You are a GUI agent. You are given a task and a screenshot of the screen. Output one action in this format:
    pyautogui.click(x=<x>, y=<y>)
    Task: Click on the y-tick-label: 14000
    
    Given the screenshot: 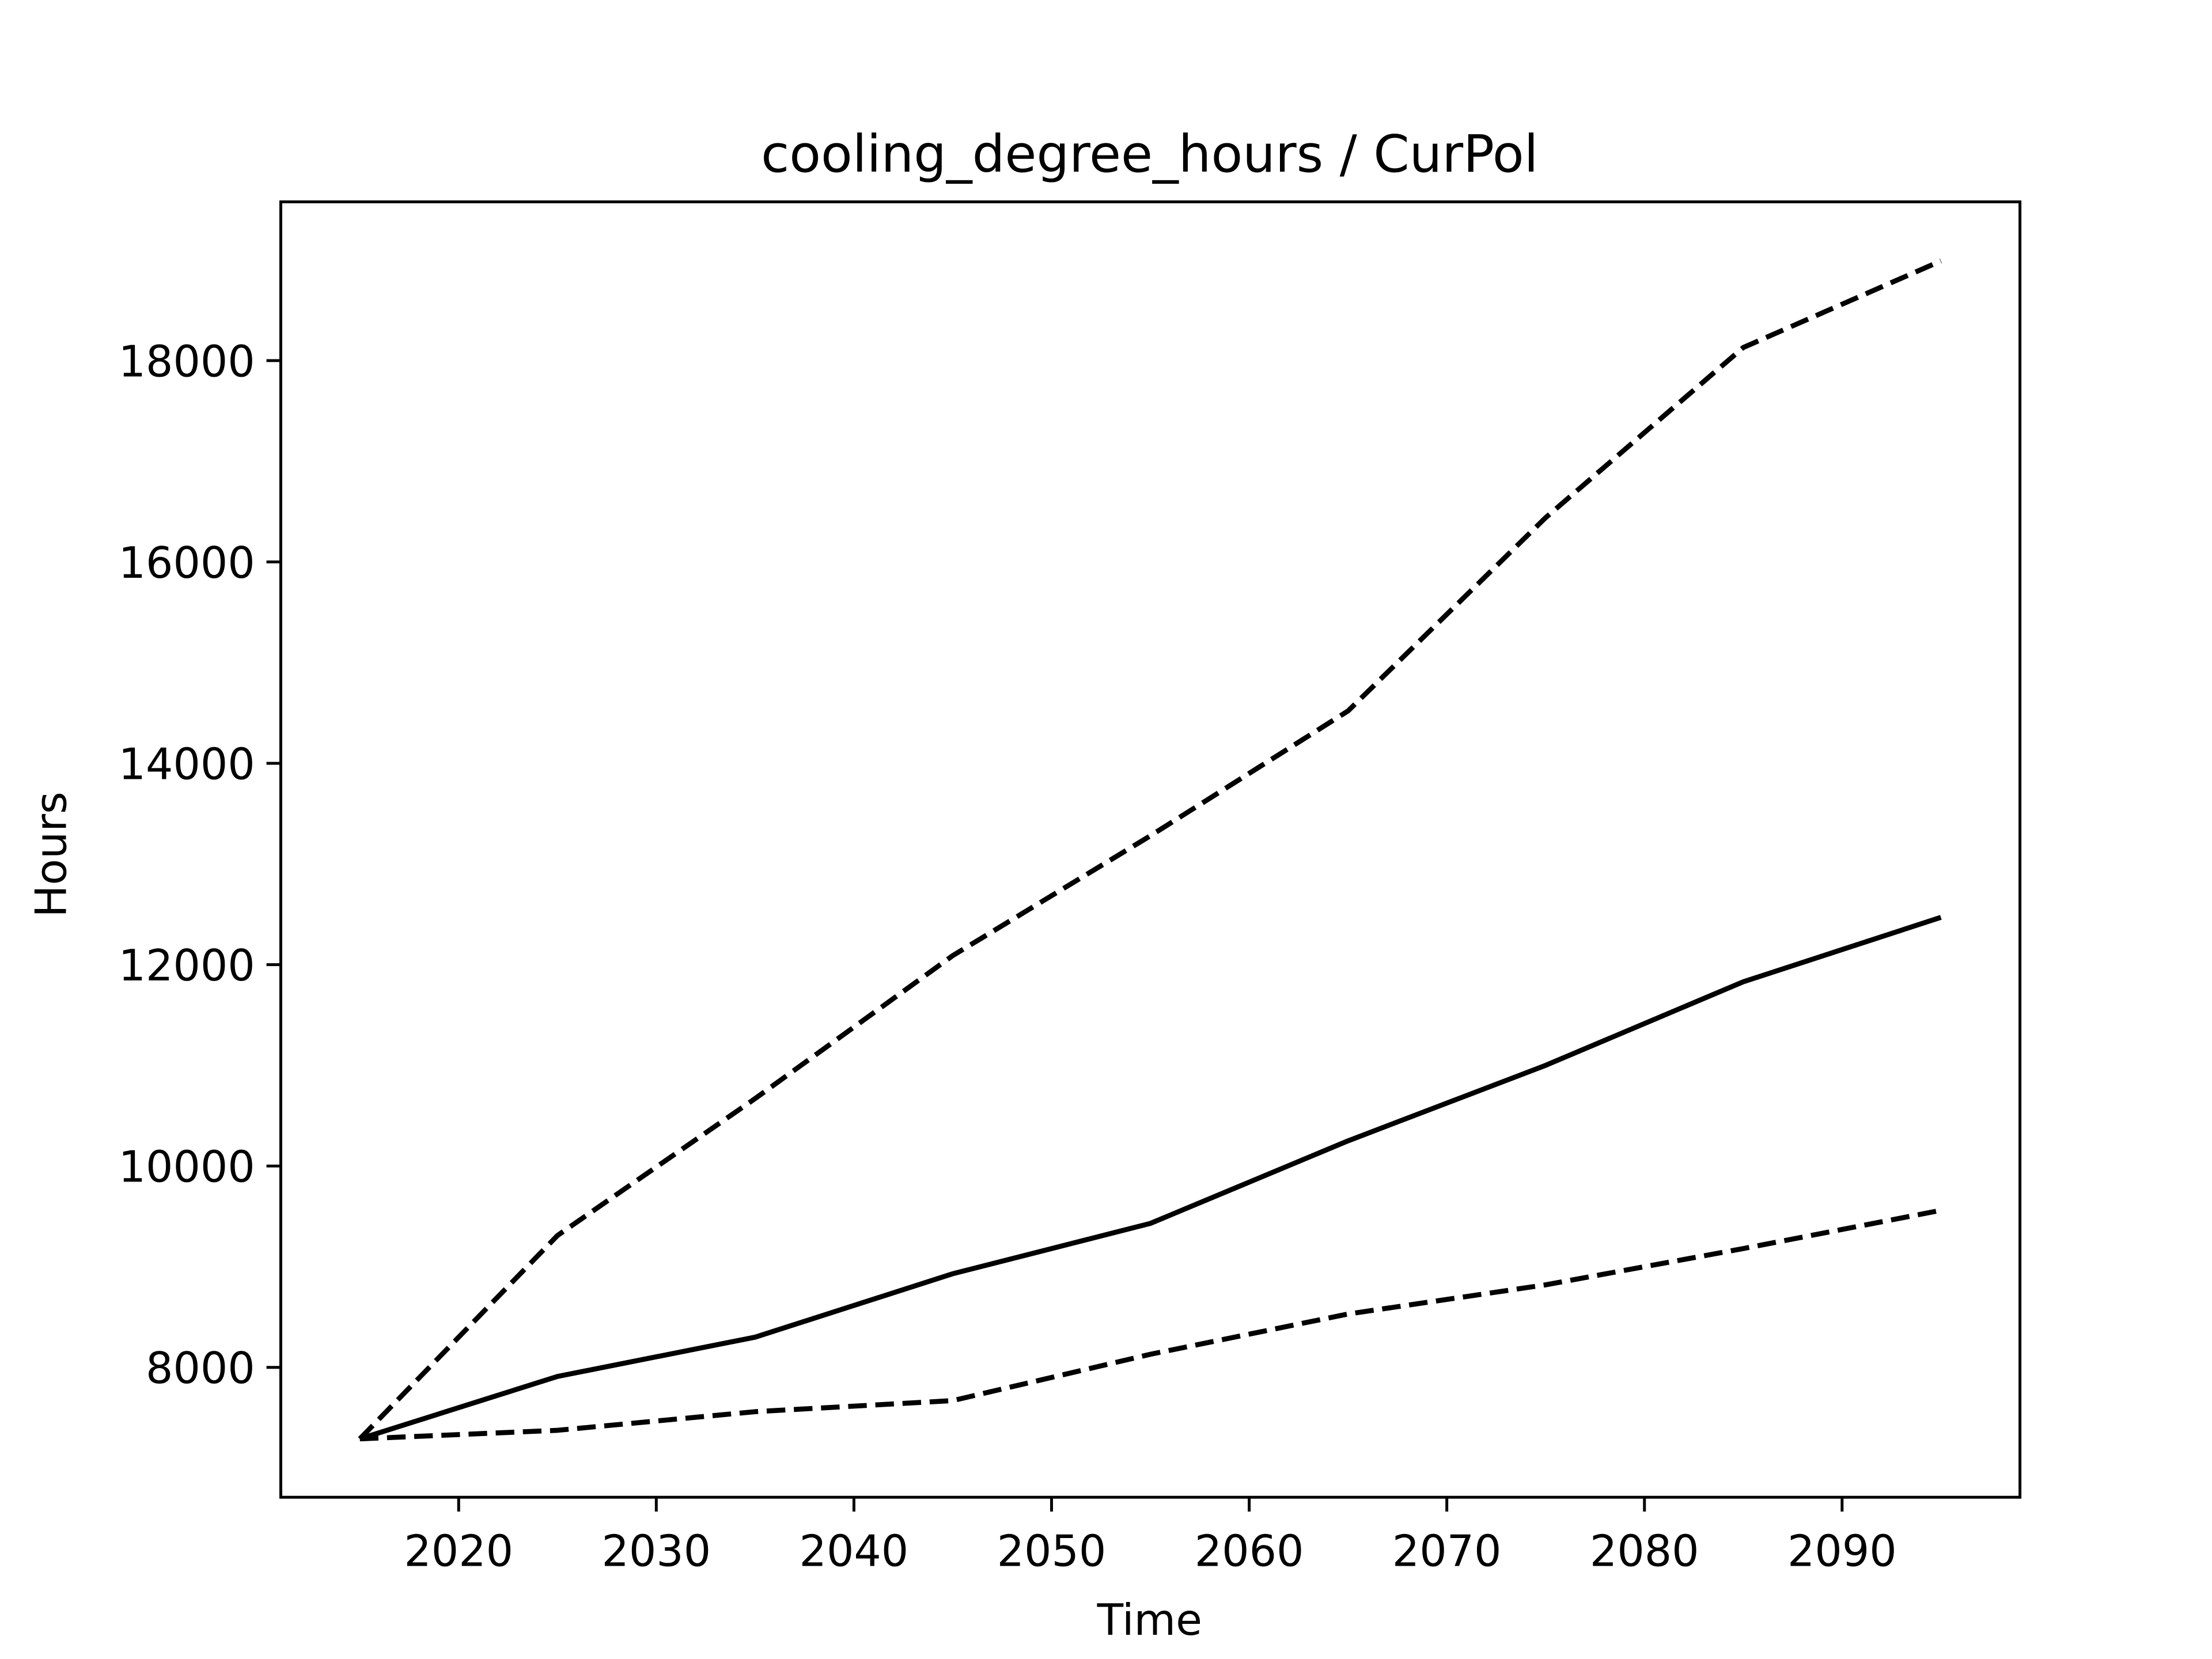 What is the action you would take?
    pyautogui.click(x=187, y=764)
    